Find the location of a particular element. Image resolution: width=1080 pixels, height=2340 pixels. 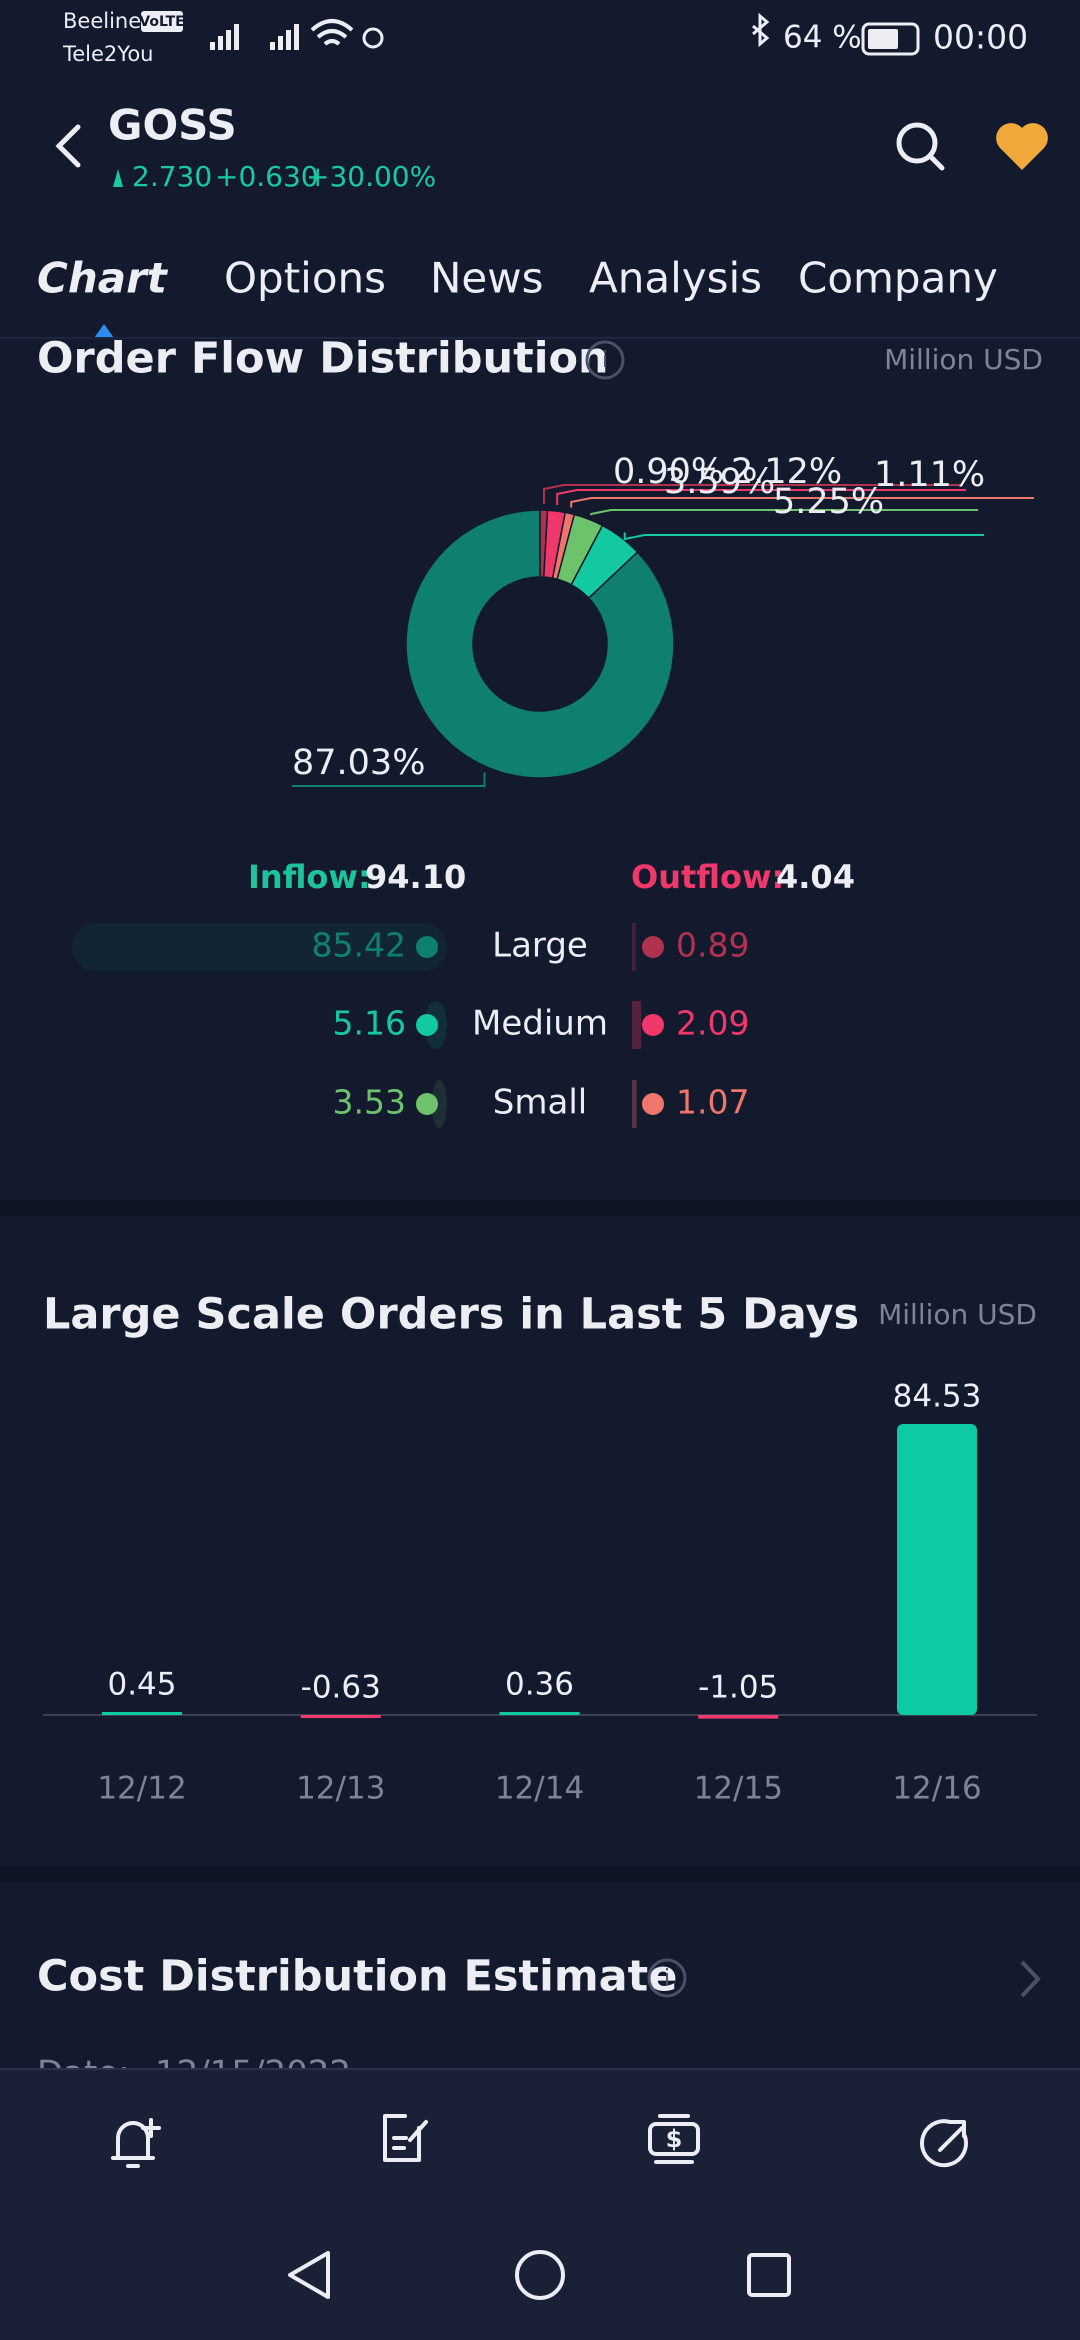

share-button is located at coordinates (944, 2143).